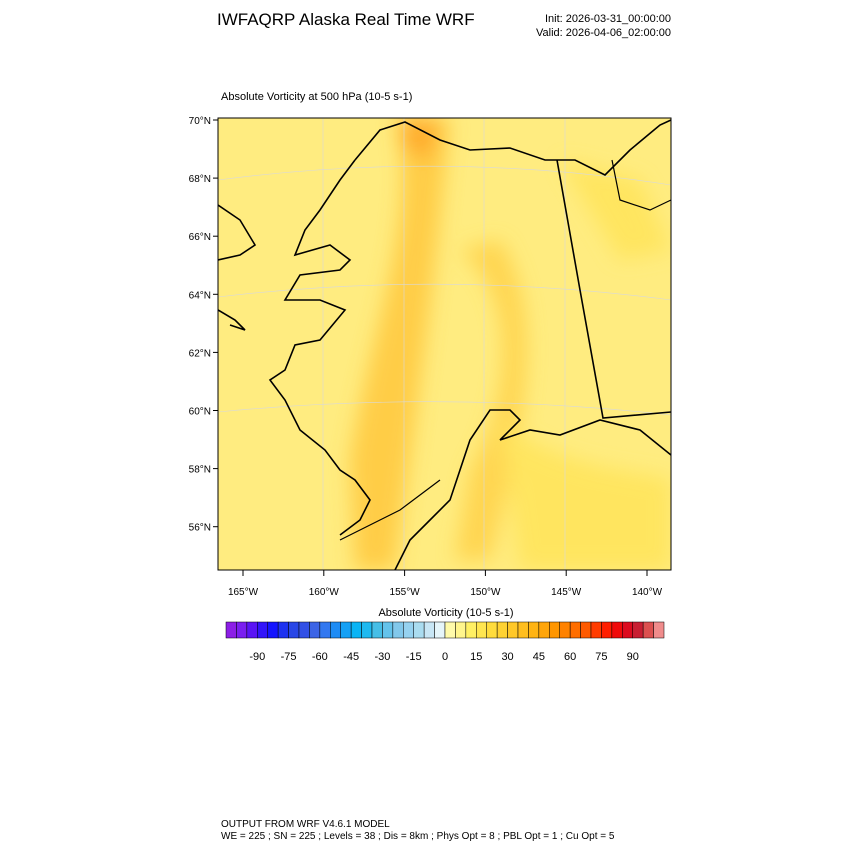  I want to click on lon-label: 140°W, so click(647, 592).